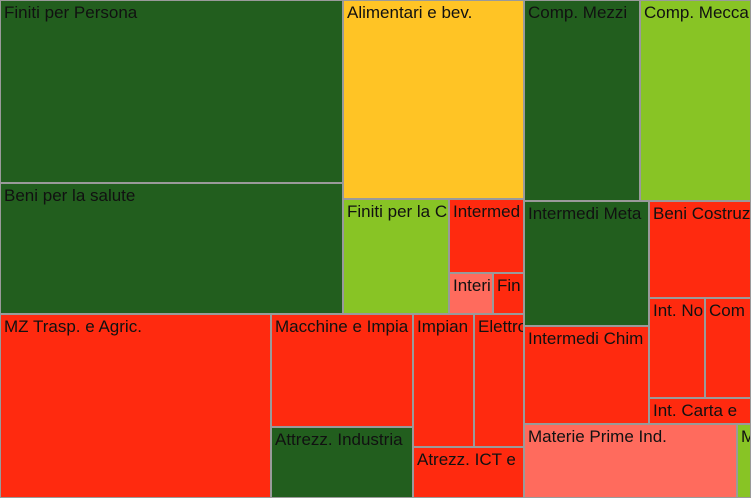 Image resolution: width=751 pixels, height=498 pixels. Describe the element at coordinates (443, 326) in the screenshot. I see `treemap-tile-label: Impian` at that location.